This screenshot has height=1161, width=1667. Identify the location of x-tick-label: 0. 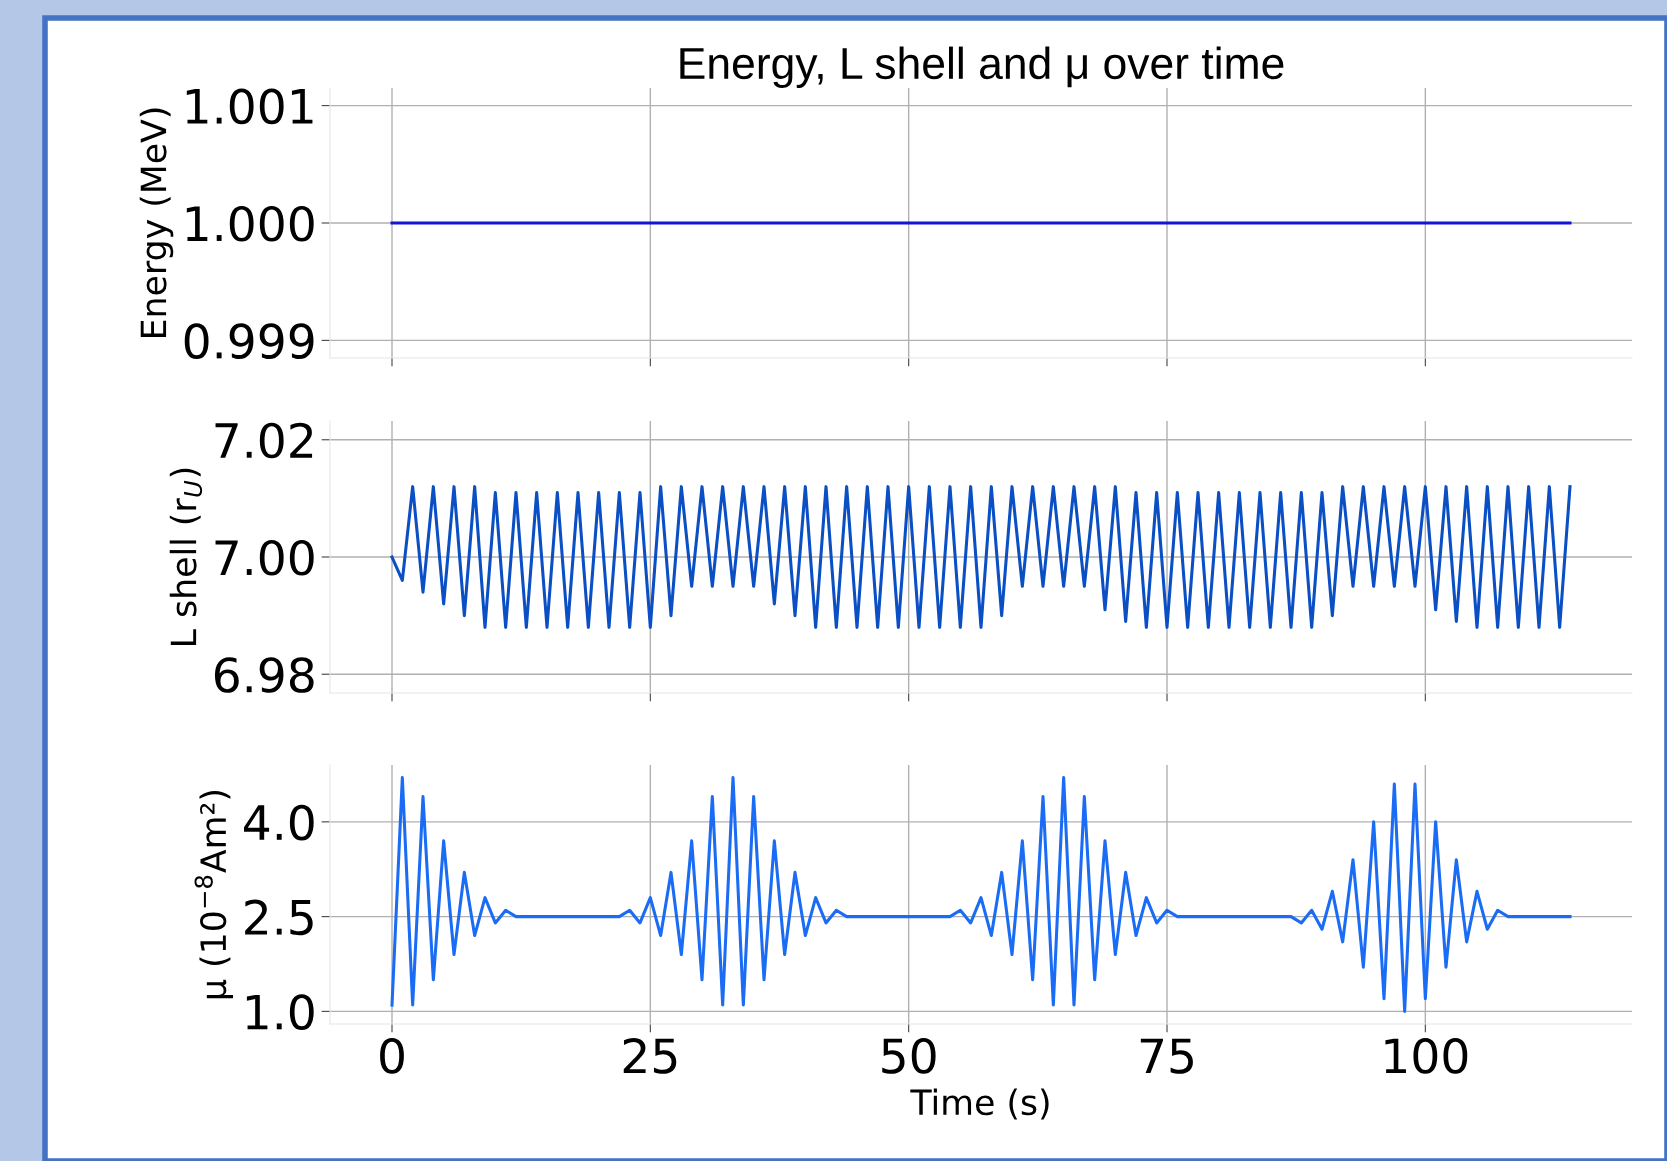
(392, 1056).